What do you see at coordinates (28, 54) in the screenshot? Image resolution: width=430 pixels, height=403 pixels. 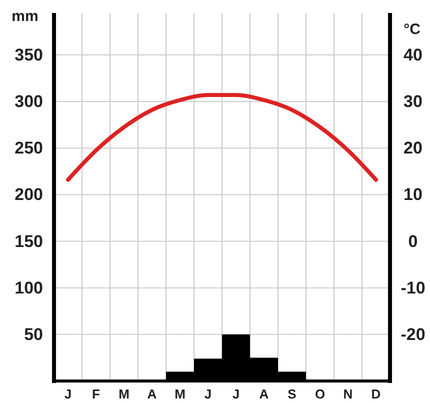 I see `y-tick-label: 350` at bounding box center [28, 54].